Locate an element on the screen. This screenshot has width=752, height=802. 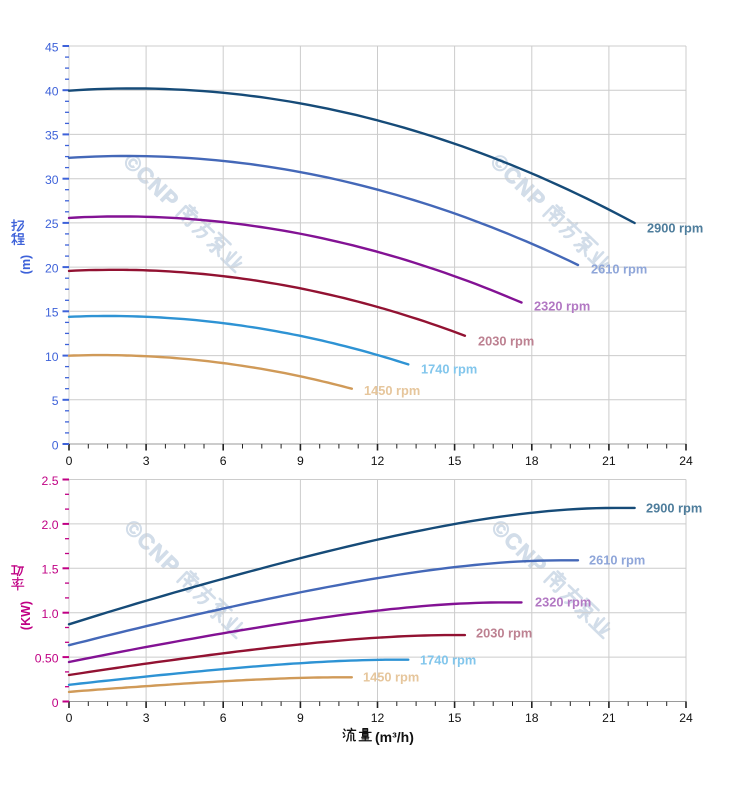
svg-text: 2.0 is located at coordinates (50, 525).